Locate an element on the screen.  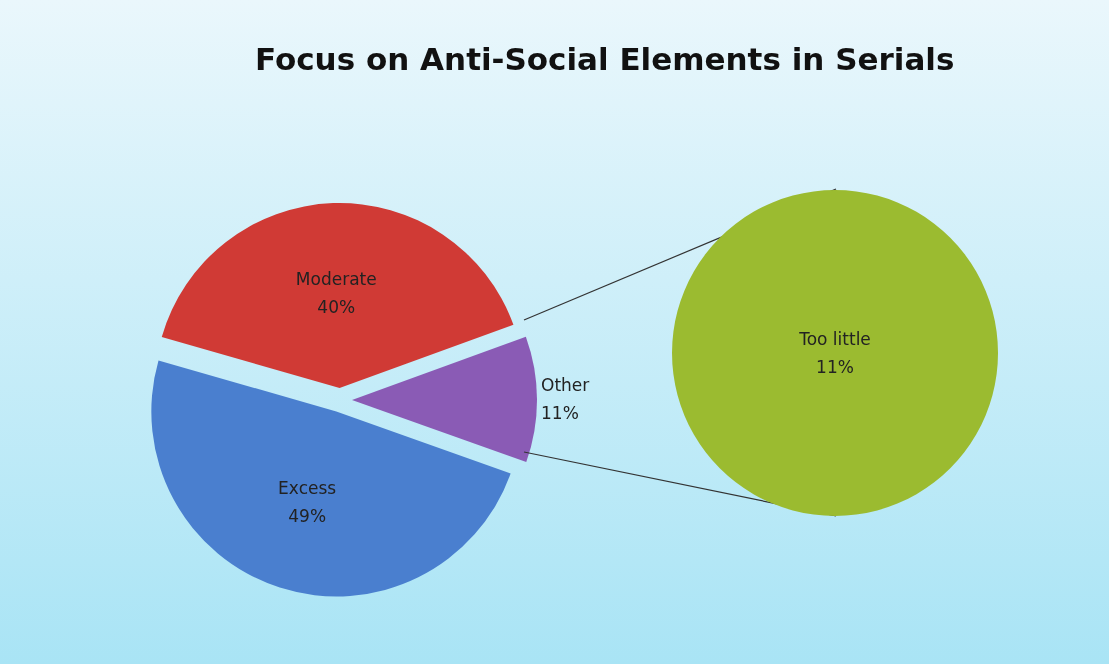
slice-label: Moderate is located at coordinates (336, 278).